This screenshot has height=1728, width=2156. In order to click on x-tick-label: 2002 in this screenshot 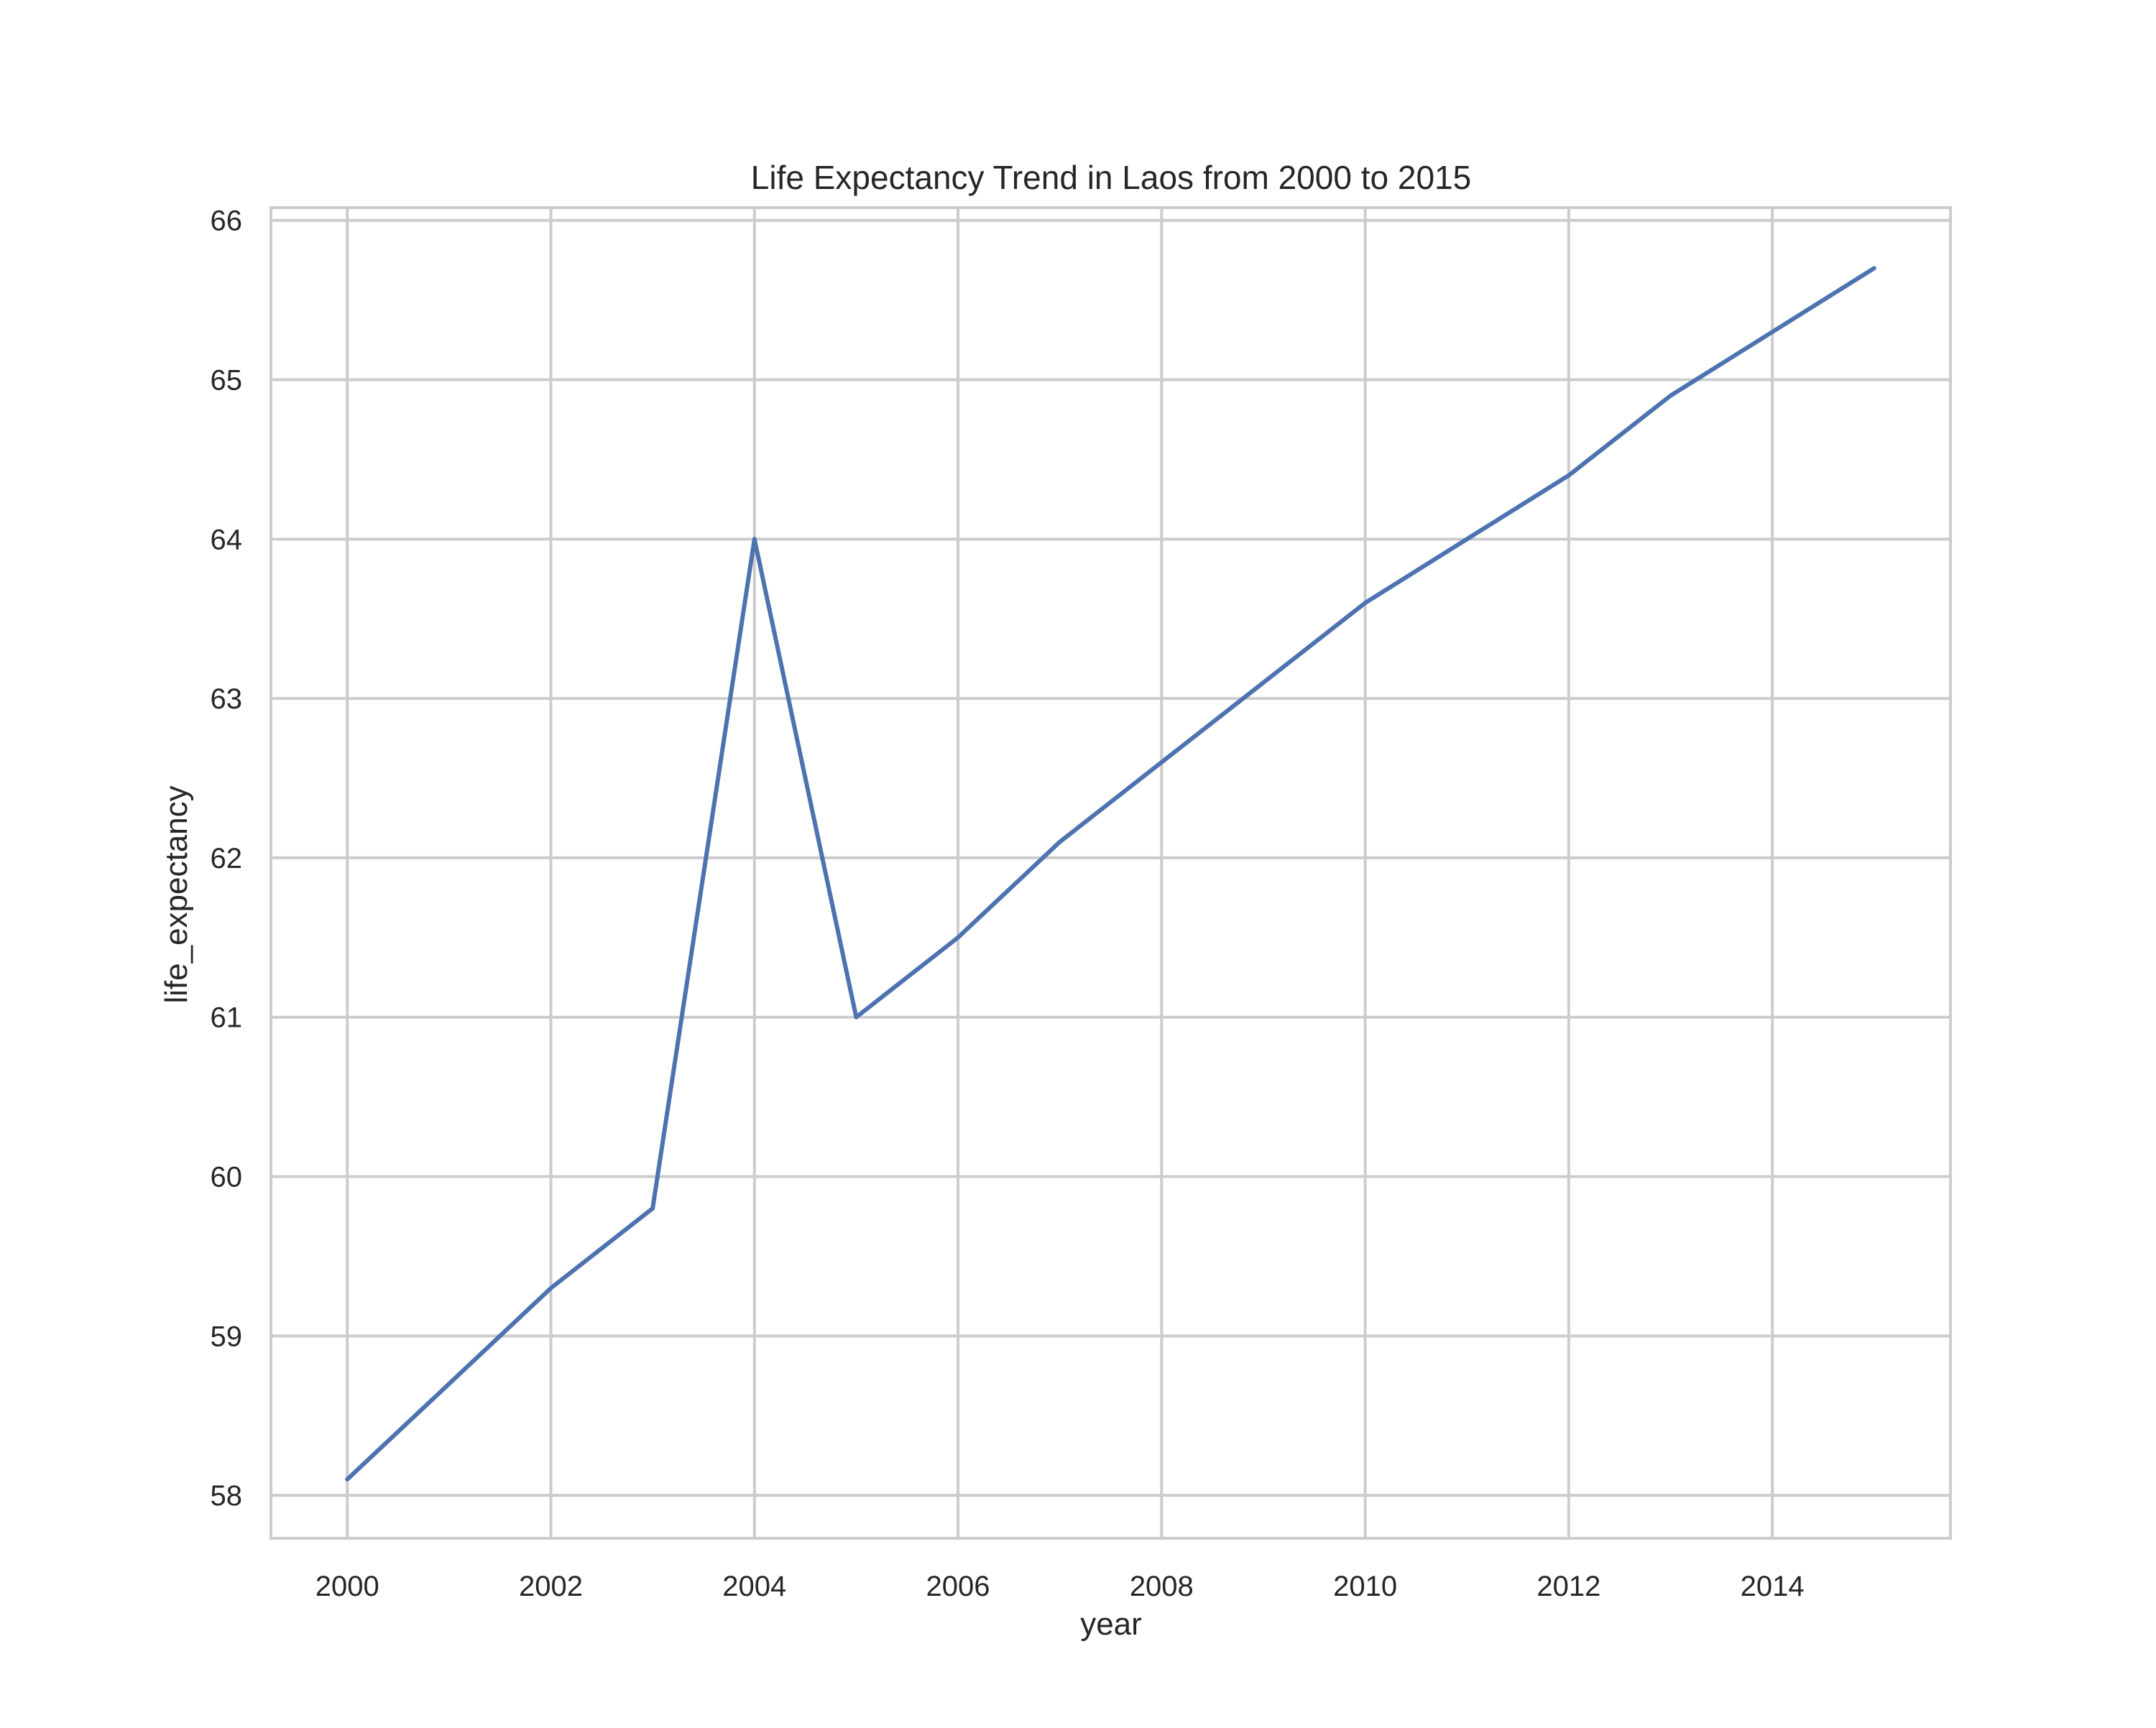, I will do `click(551, 1586)`.